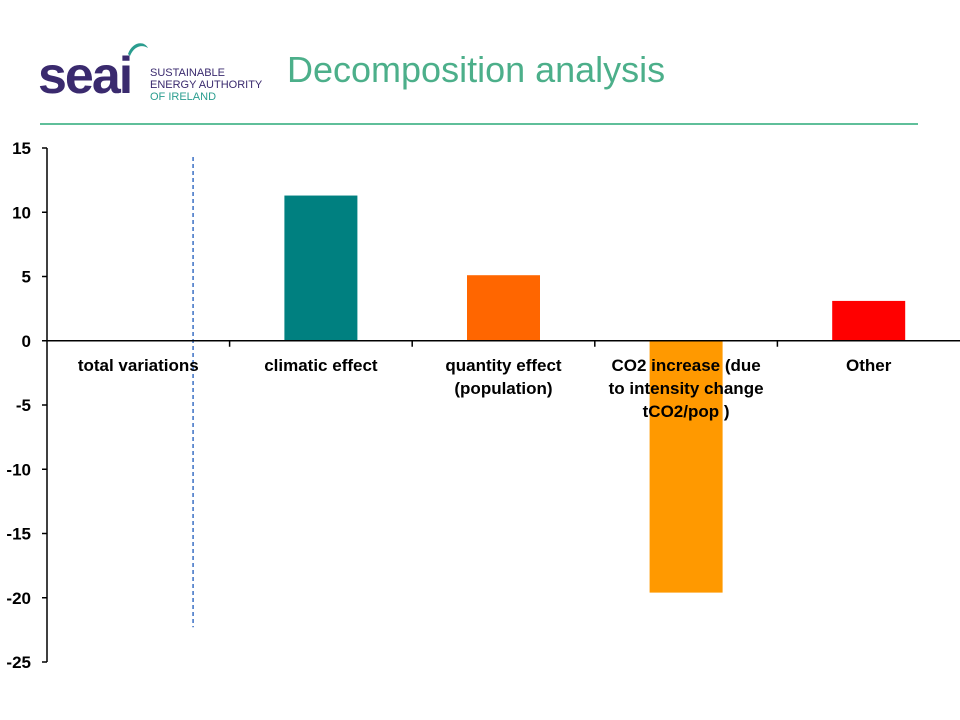 The height and width of the screenshot is (720, 960). I want to click on y-tick-label-1: 10, so click(21, 212).